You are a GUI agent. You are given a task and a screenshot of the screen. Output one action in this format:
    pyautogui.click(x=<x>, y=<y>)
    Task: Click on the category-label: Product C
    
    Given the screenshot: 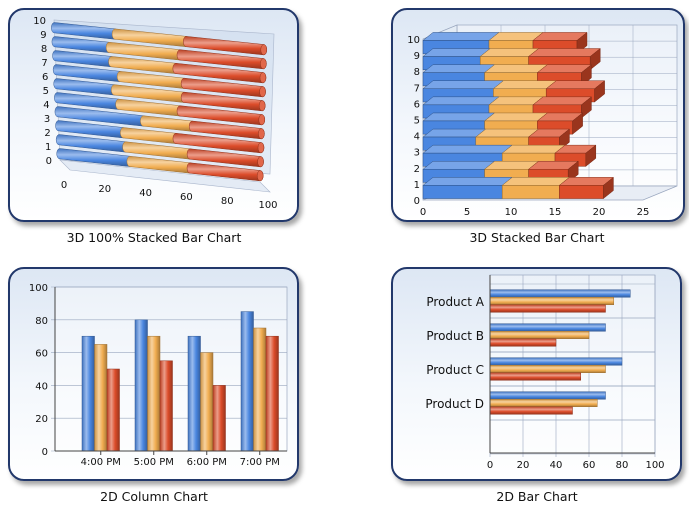 What is the action you would take?
    pyautogui.click(x=455, y=370)
    